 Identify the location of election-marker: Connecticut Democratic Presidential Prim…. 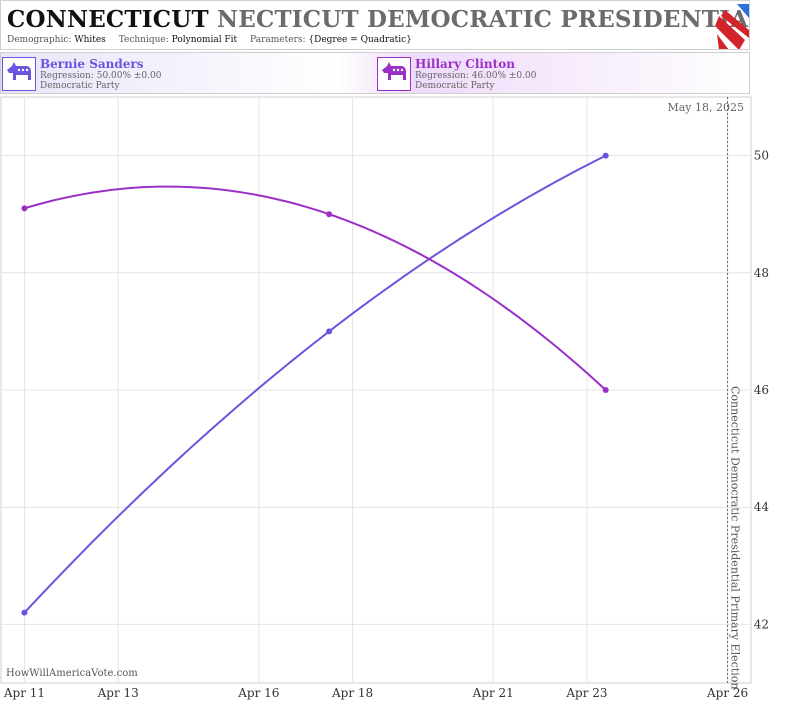
(734, 393).